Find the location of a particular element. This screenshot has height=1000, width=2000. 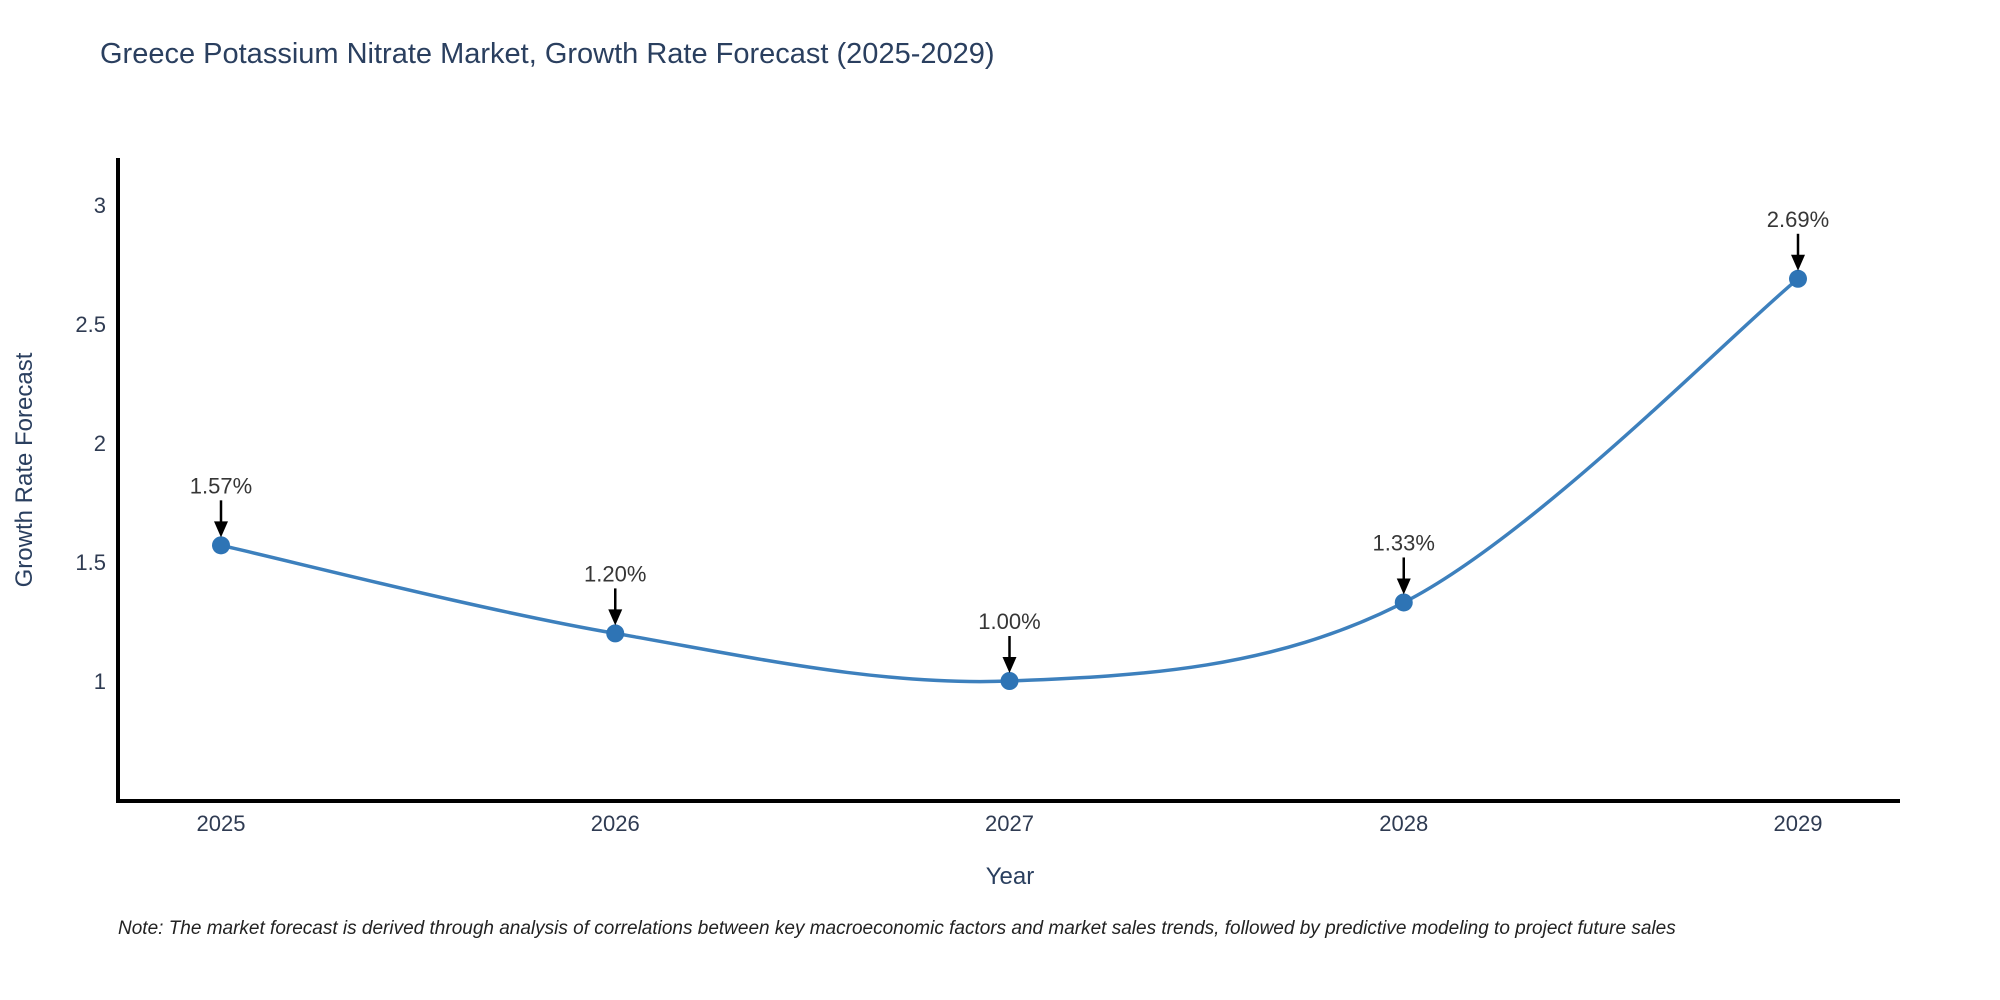

point-value-label: 1.20% is located at coordinates (615, 573).